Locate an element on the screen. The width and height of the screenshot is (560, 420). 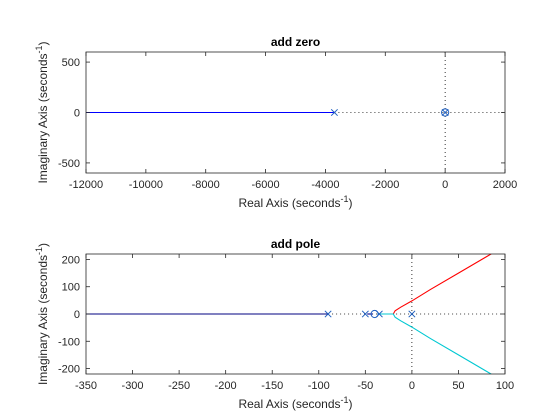
y-tick-label: -100 is located at coordinates (69, 342).